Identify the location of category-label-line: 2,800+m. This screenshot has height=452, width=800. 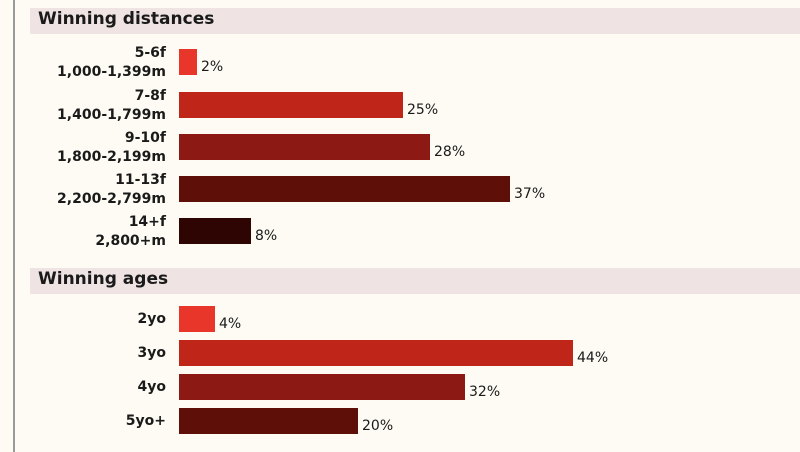
(130, 241).